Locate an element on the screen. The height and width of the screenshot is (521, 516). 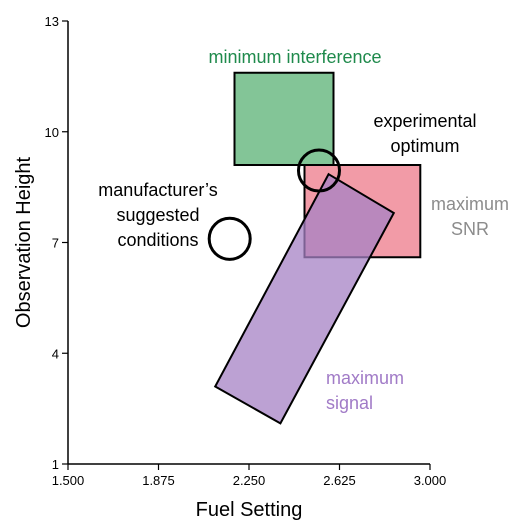
label-maximum-snr: maximum is located at coordinates (470, 204).